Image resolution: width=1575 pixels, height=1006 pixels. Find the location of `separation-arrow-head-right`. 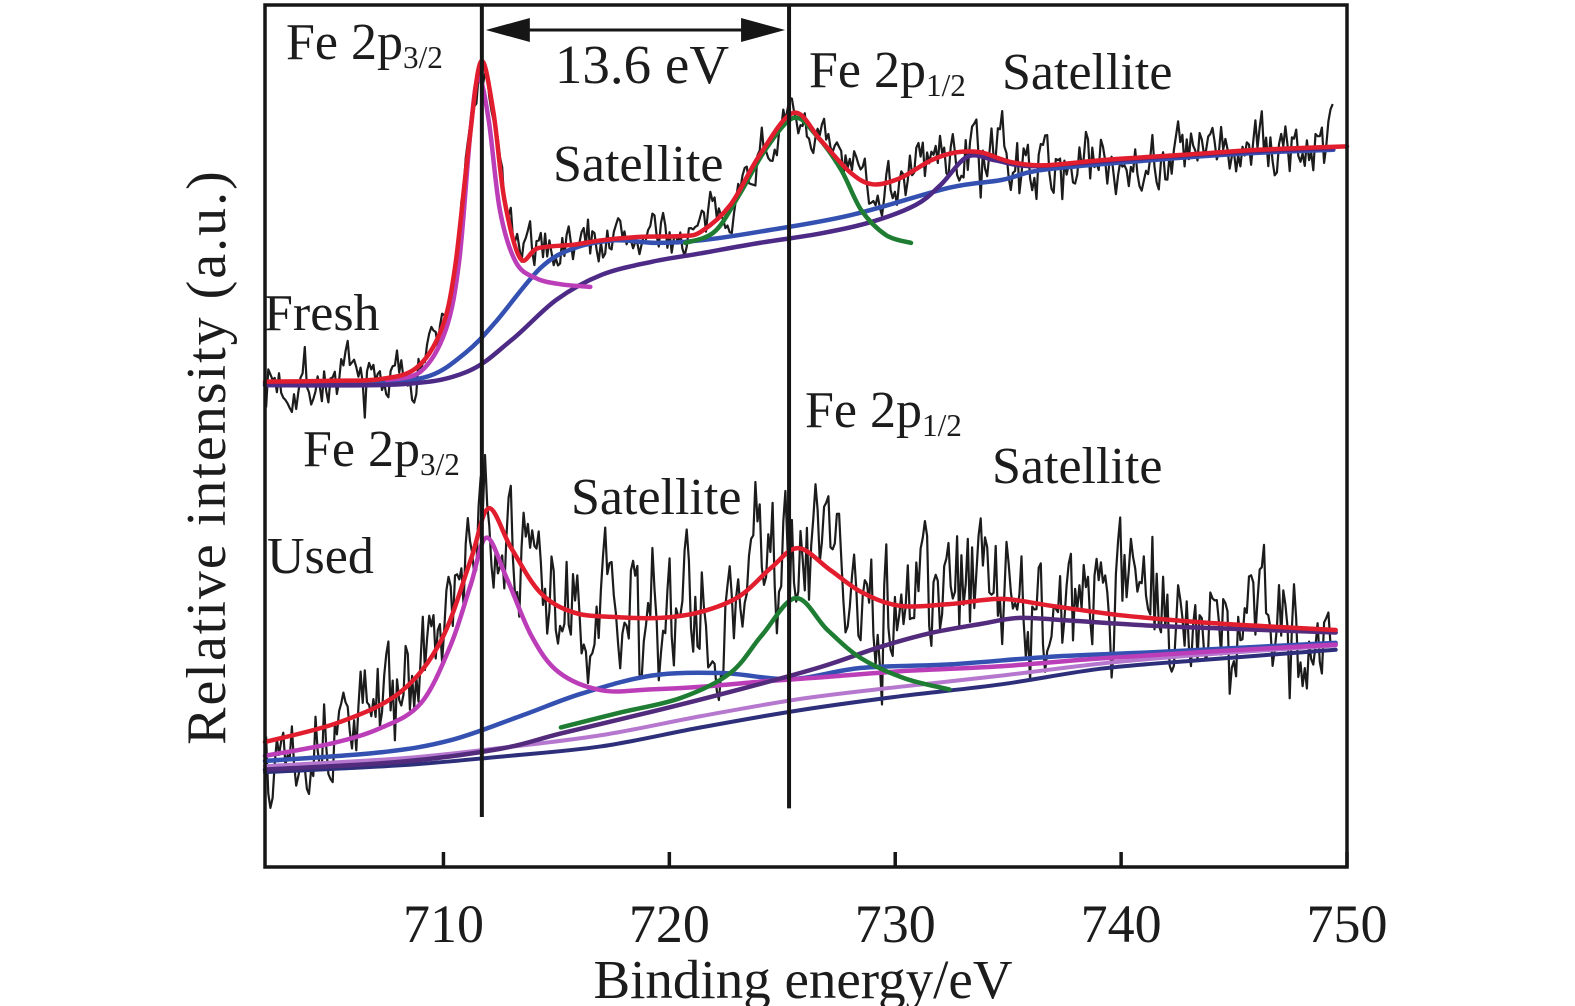

separation-arrow-head-right is located at coordinates (763, 30).